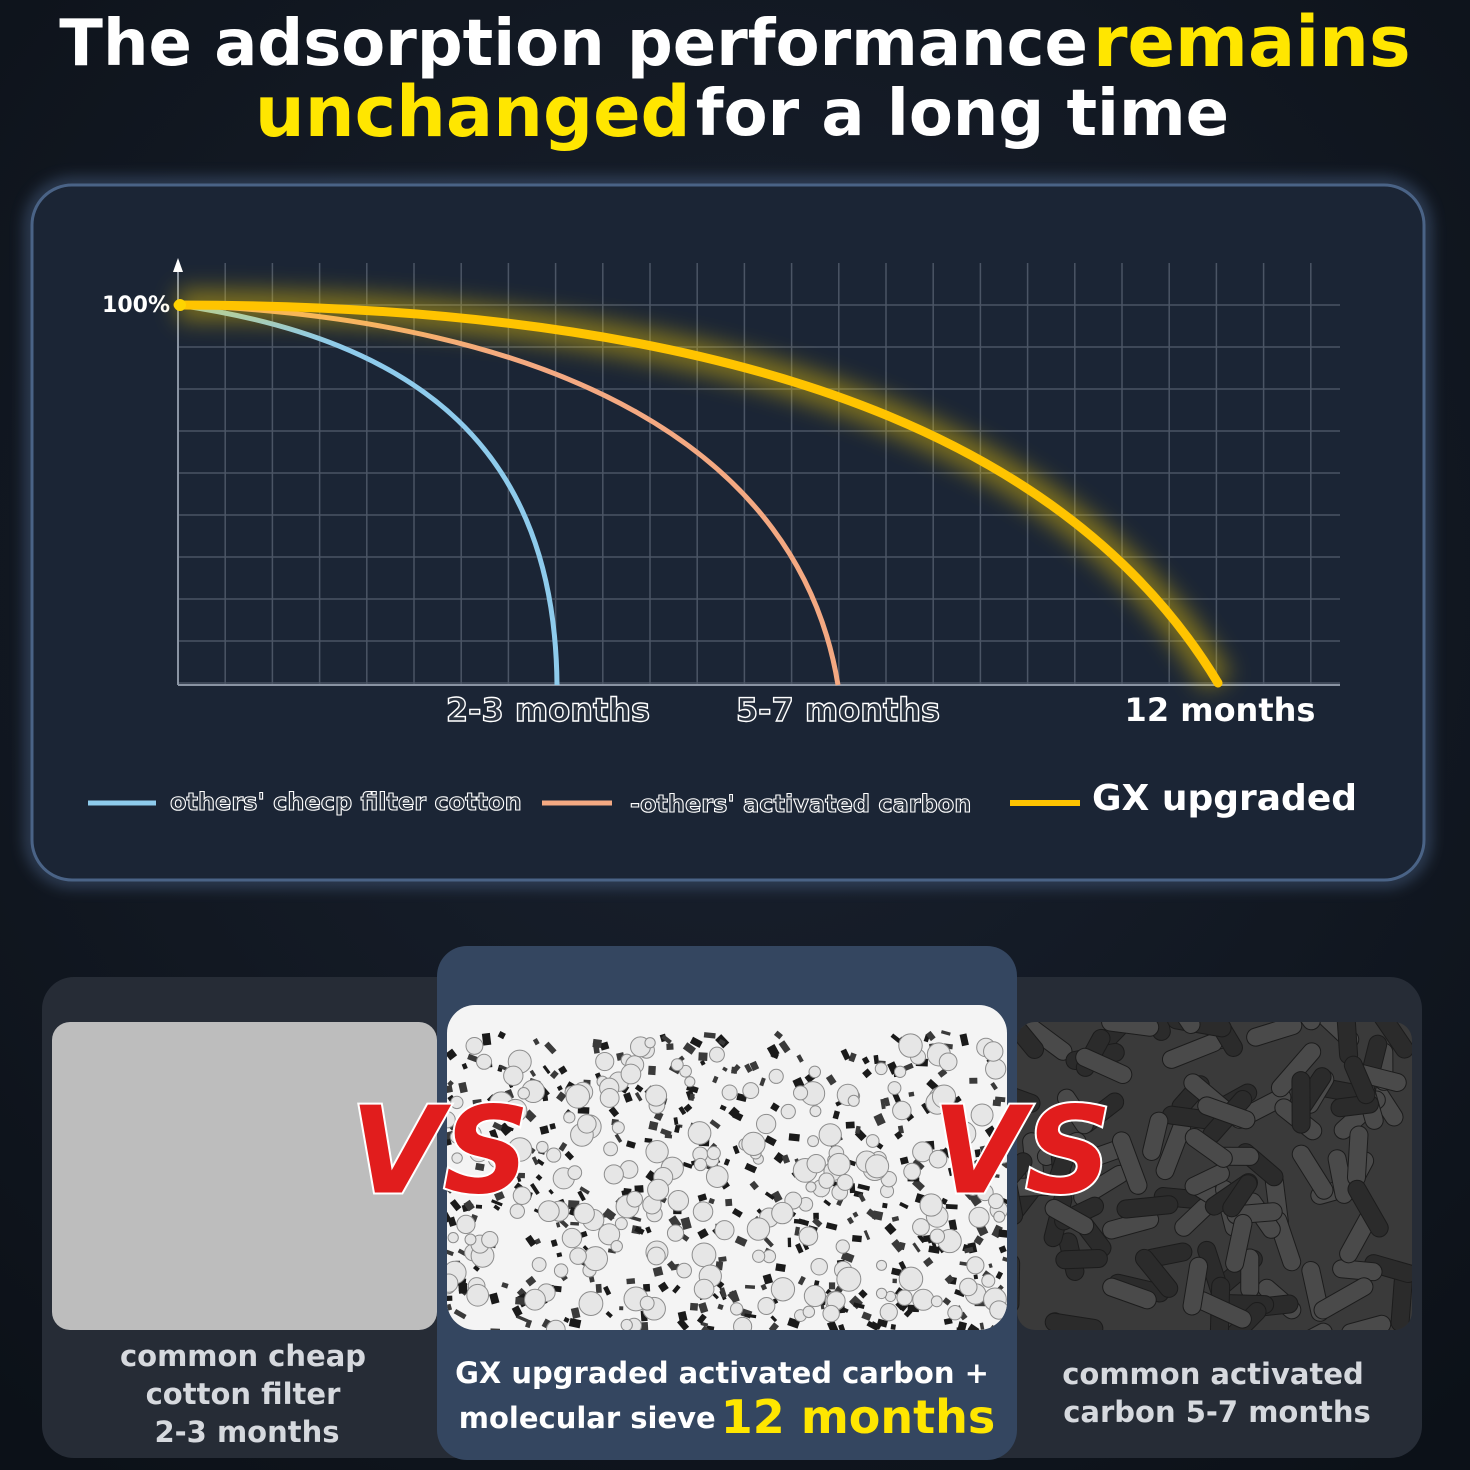 The image size is (1470, 1470). I want to click on title-highlight: remains, so click(1252, 42).